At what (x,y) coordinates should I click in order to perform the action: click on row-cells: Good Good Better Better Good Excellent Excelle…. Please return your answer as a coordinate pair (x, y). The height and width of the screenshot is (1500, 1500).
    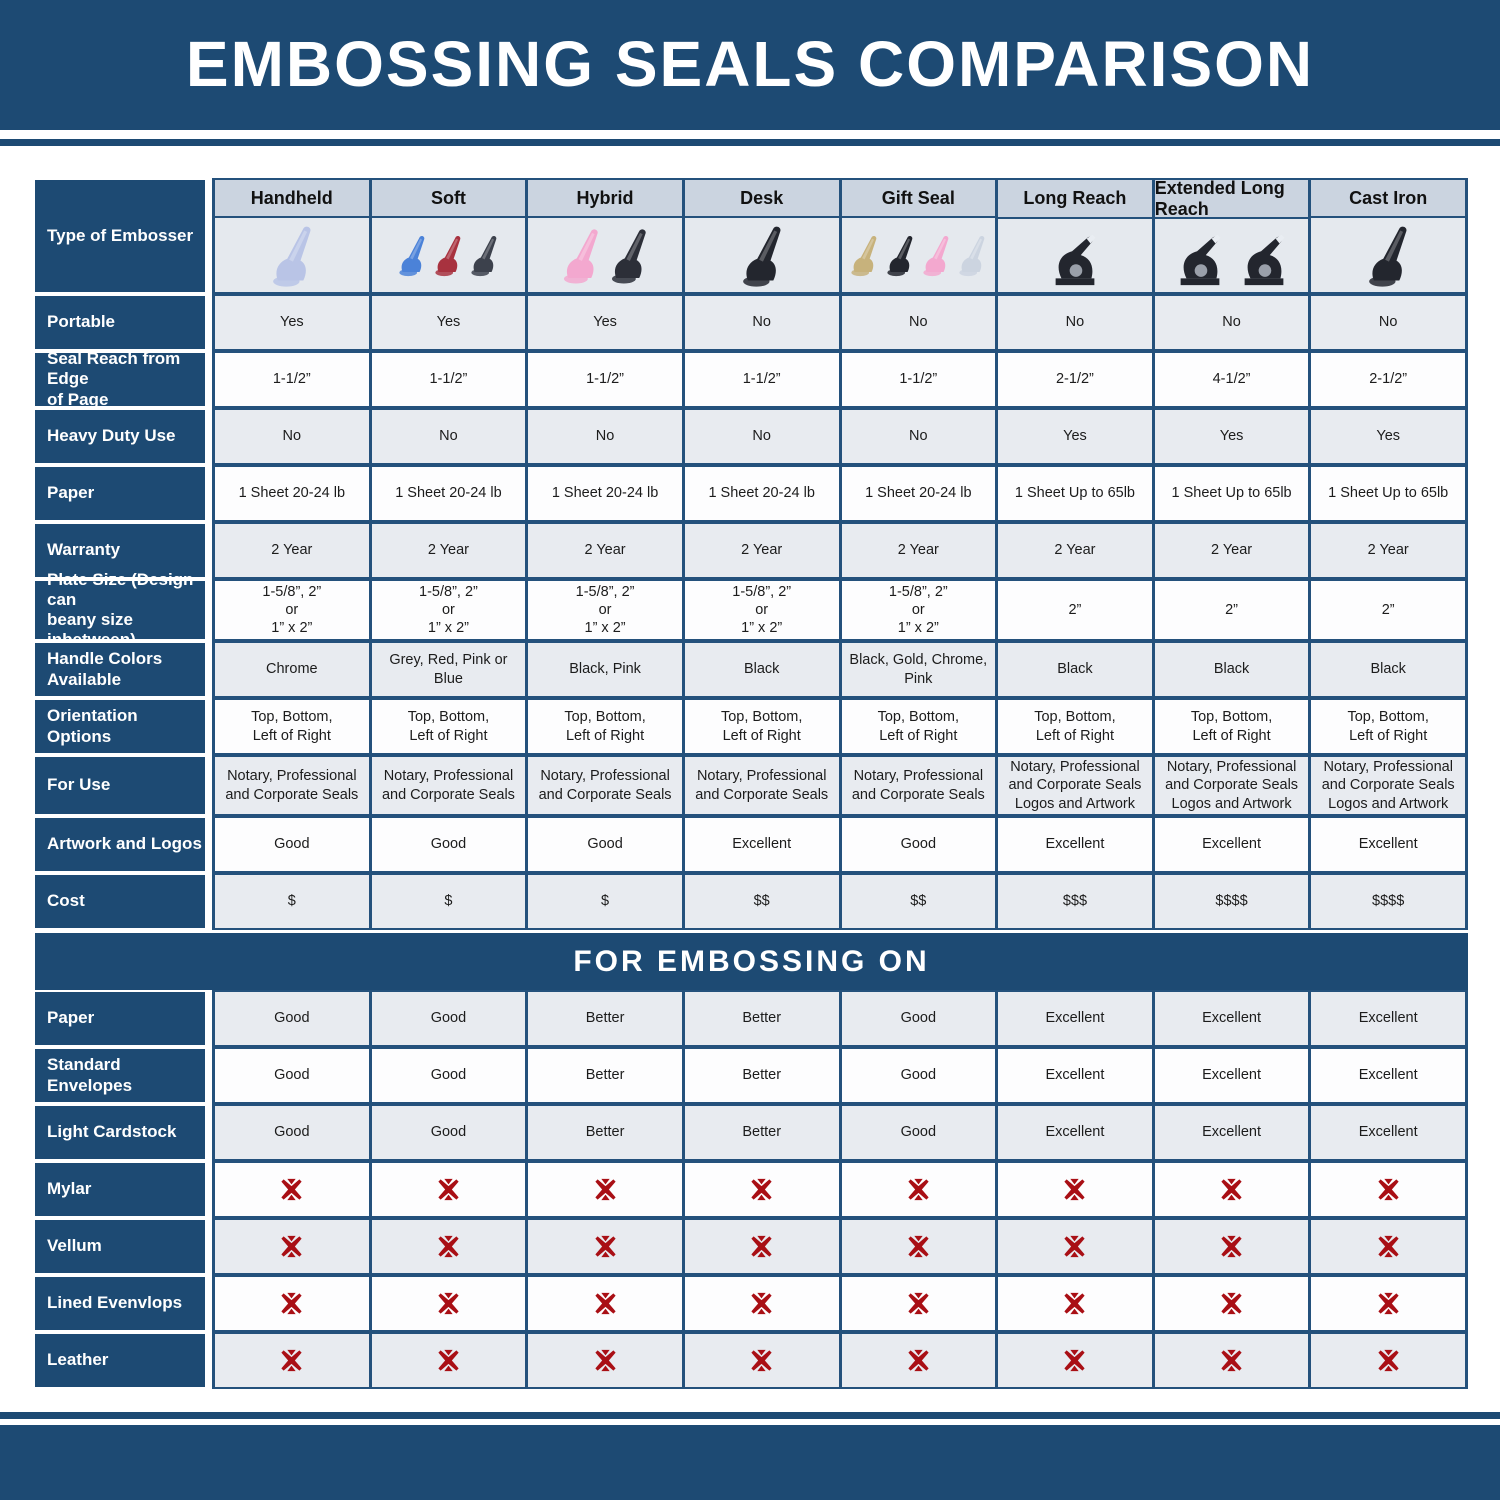
    Looking at the image, I should click on (840, 1132).